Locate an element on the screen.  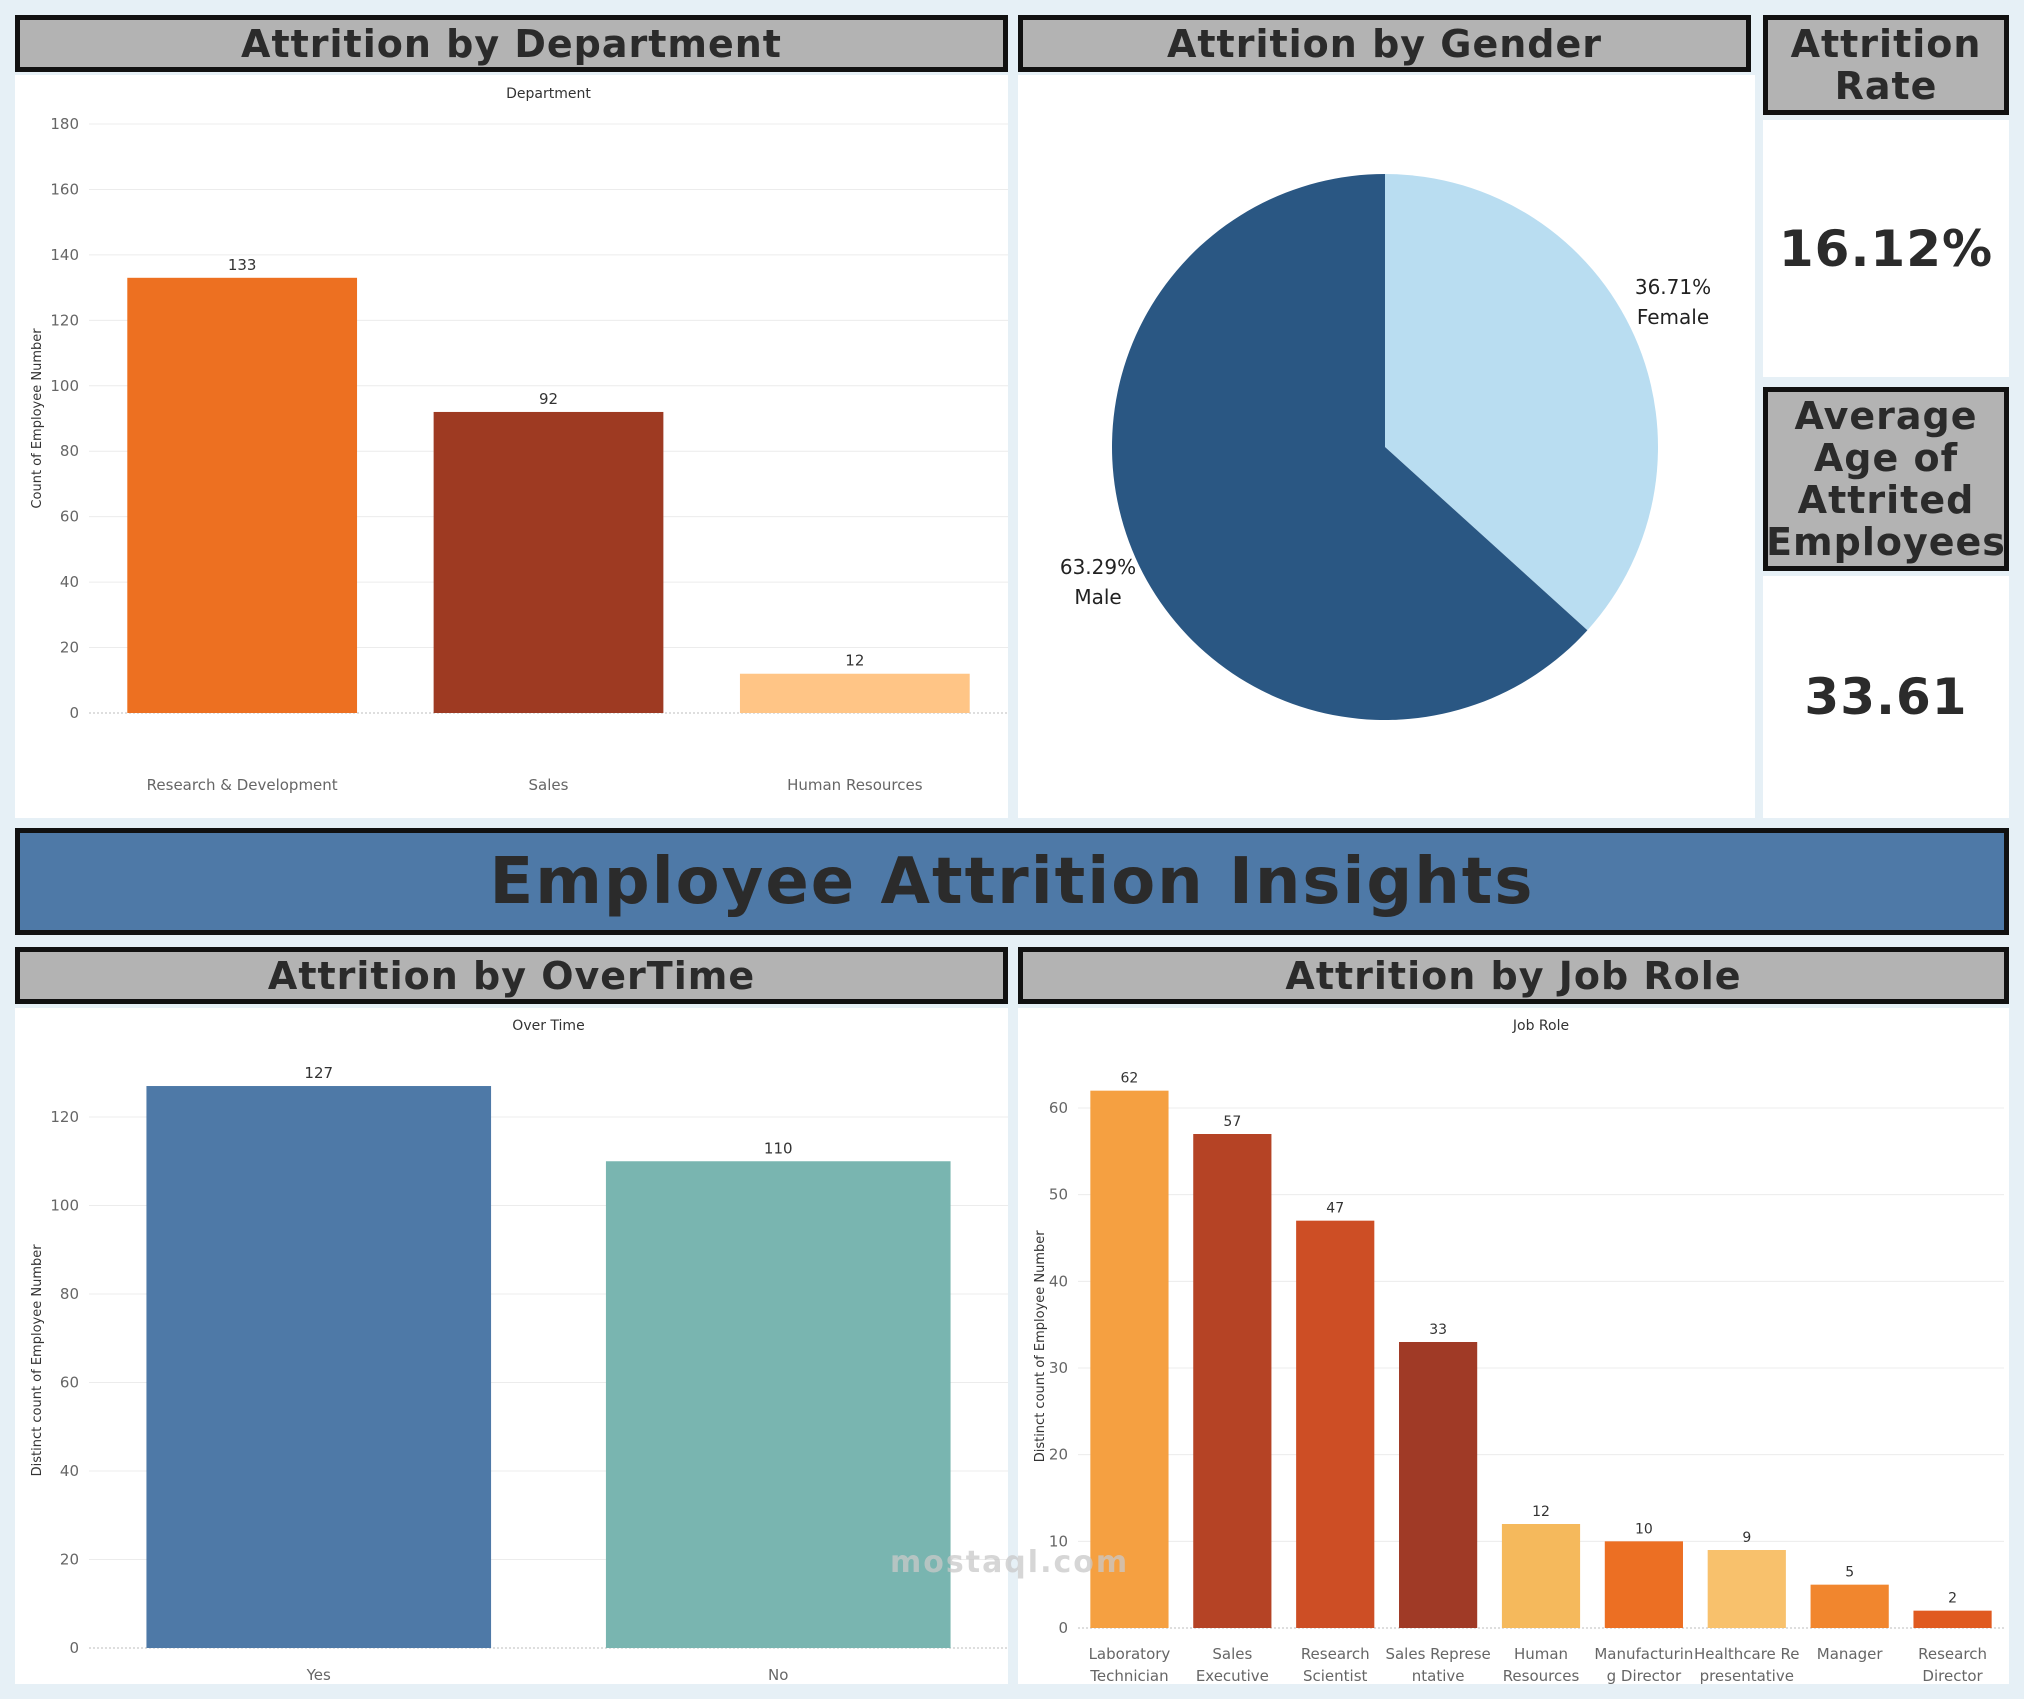
watermark: mostaql.com is located at coordinates (1010, 1562).